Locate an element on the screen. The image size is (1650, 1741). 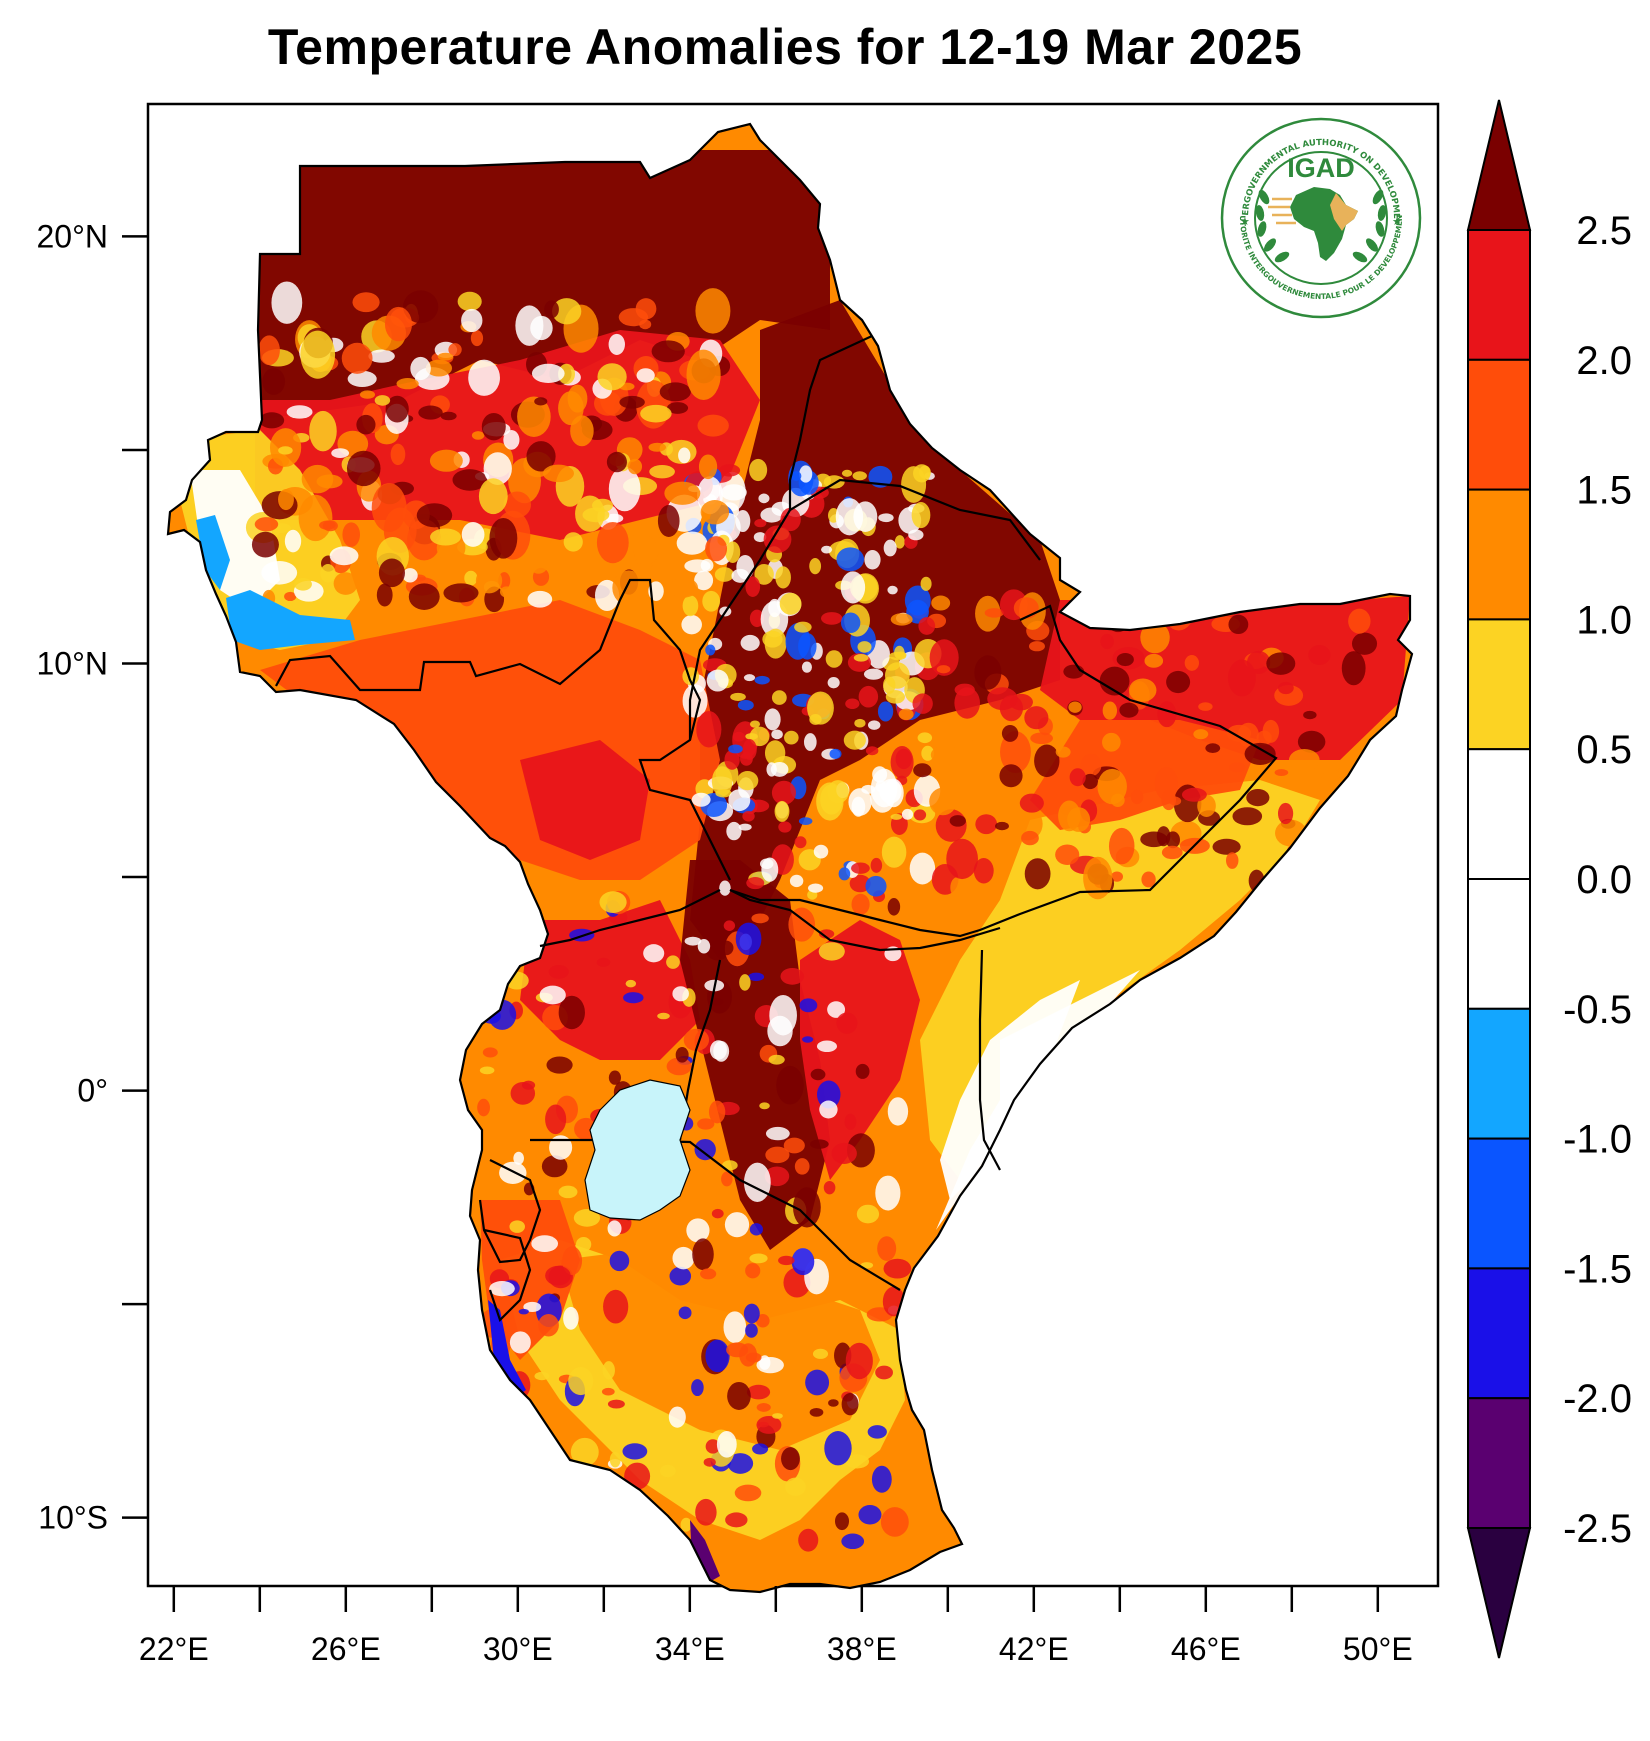
chart-title: Temperature Anomalies for 12-19 Mar 2025 is located at coordinates (785, 47).